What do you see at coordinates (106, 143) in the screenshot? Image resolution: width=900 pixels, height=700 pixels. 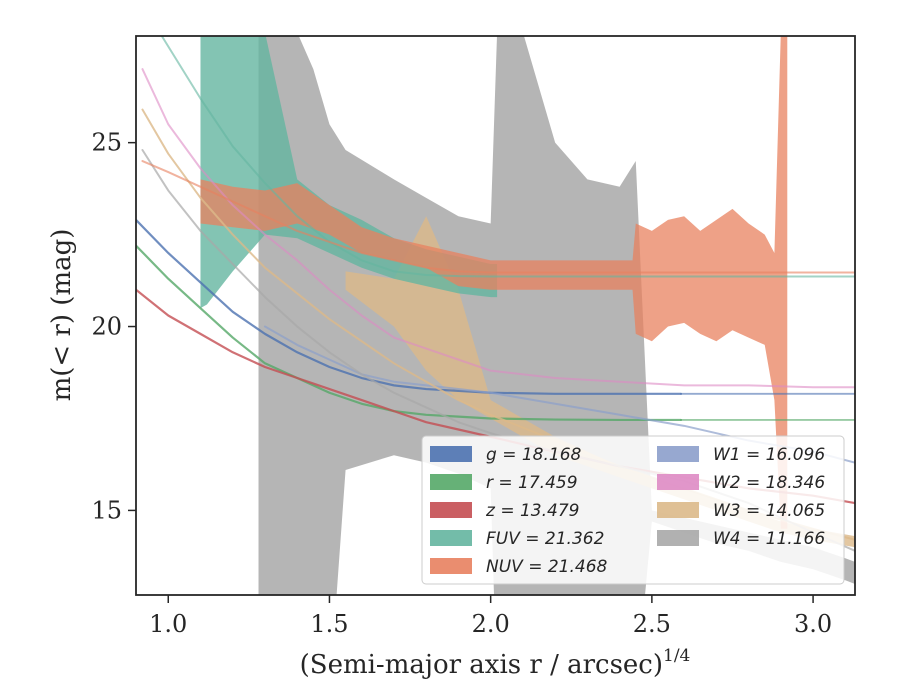 I see `y-tick-label: 25` at bounding box center [106, 143].